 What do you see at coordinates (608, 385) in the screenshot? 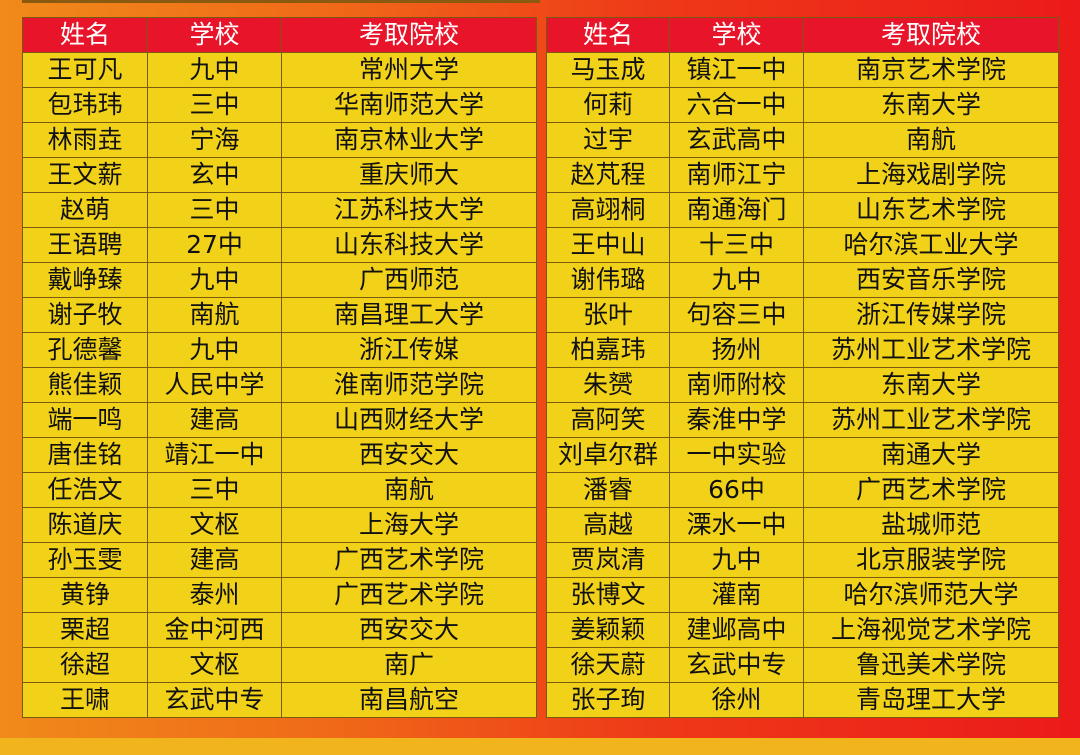
I see `student-name: 朱赟` at bounding box center [608, 385].